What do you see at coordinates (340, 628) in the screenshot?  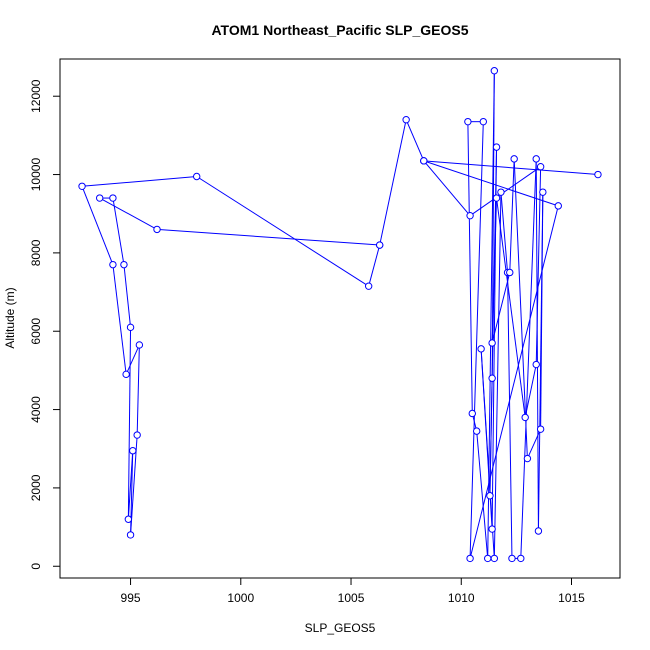 I see `x-axis-label: SLP_GEOS5` at bounding box center [340, 628].